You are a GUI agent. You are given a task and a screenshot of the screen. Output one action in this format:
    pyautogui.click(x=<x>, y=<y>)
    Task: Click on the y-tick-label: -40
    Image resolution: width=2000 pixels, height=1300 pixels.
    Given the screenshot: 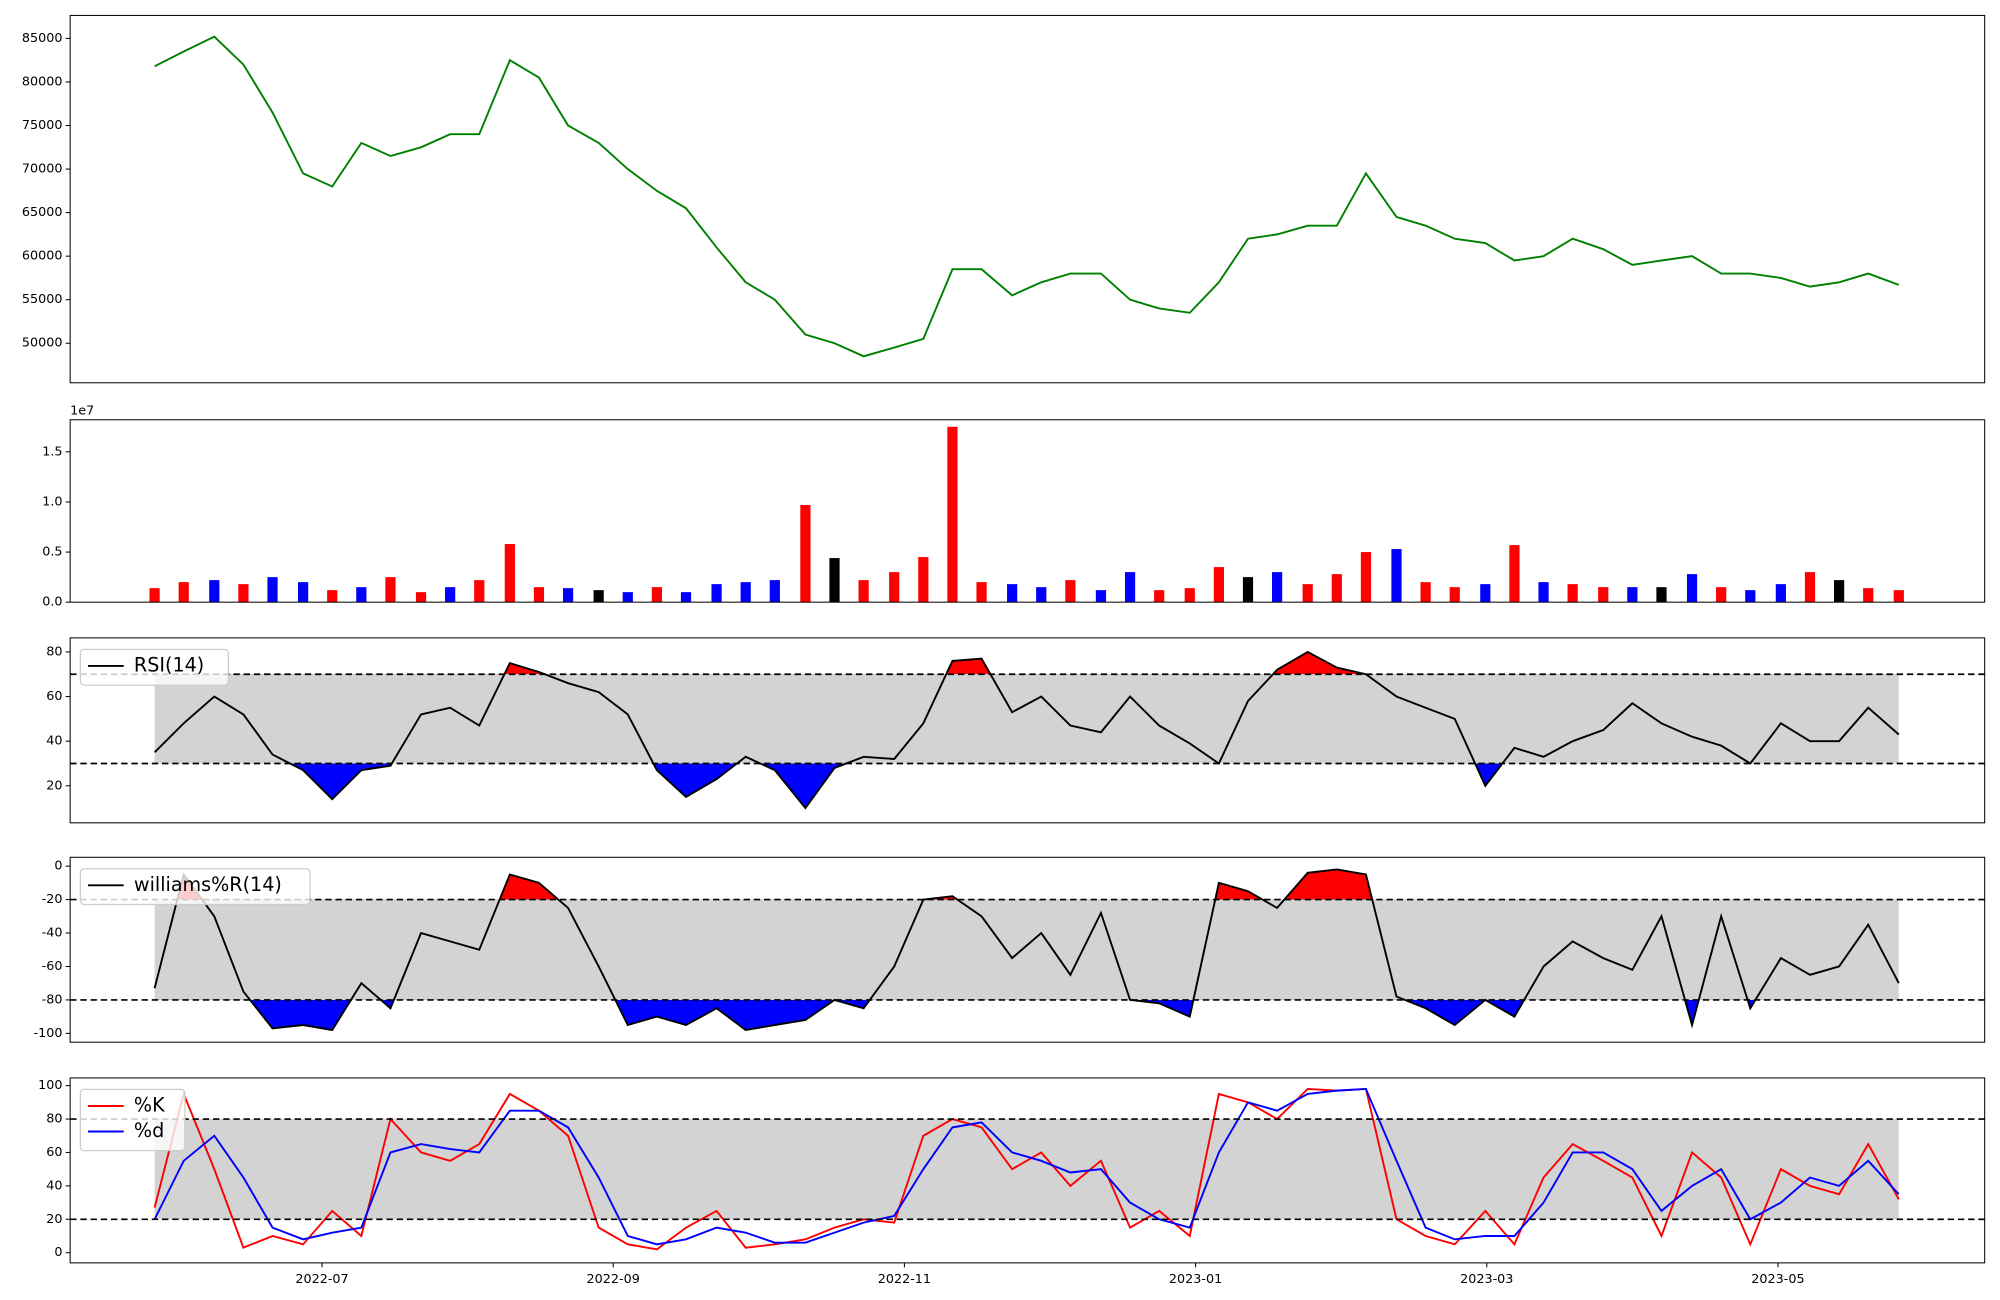 What is the action you would take?
    pyautogui.click(x=52, y=933)
    